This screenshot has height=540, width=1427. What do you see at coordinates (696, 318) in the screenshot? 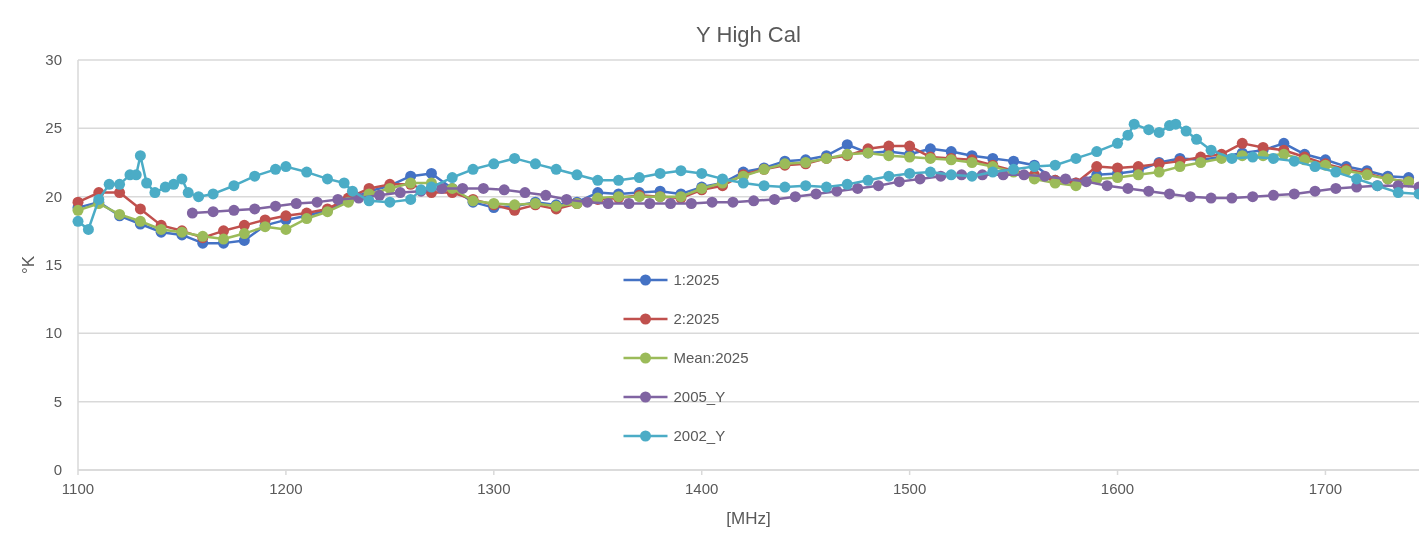
I see `legend-label: 2:2025` at bounding box center [696, 318].